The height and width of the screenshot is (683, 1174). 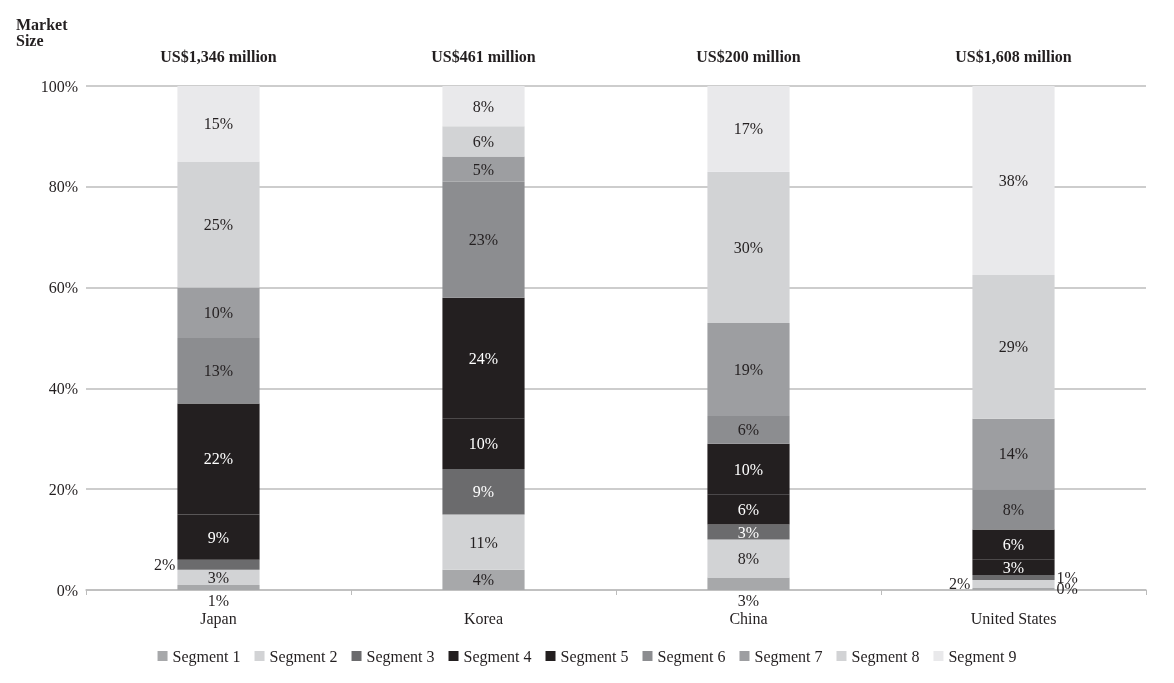 I want to click on text: Market Size, so click(x=42, y=32).